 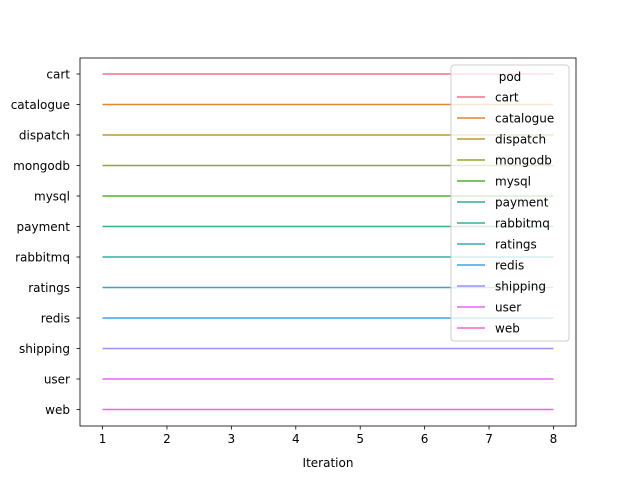 What do you see at coordinates (55, 319) in the screenshot?
I see `y-tick-label: redis` at bounding box center [55, 319].